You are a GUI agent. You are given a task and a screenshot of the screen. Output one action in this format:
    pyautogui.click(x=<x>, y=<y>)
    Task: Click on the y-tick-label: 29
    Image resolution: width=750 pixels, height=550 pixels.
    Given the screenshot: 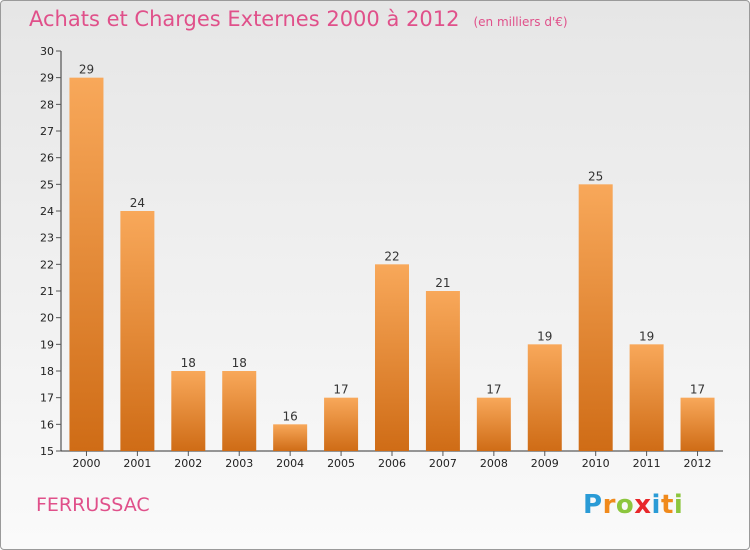 What is the action you would take?
    pyautogui.click(x=47, y=78)
    